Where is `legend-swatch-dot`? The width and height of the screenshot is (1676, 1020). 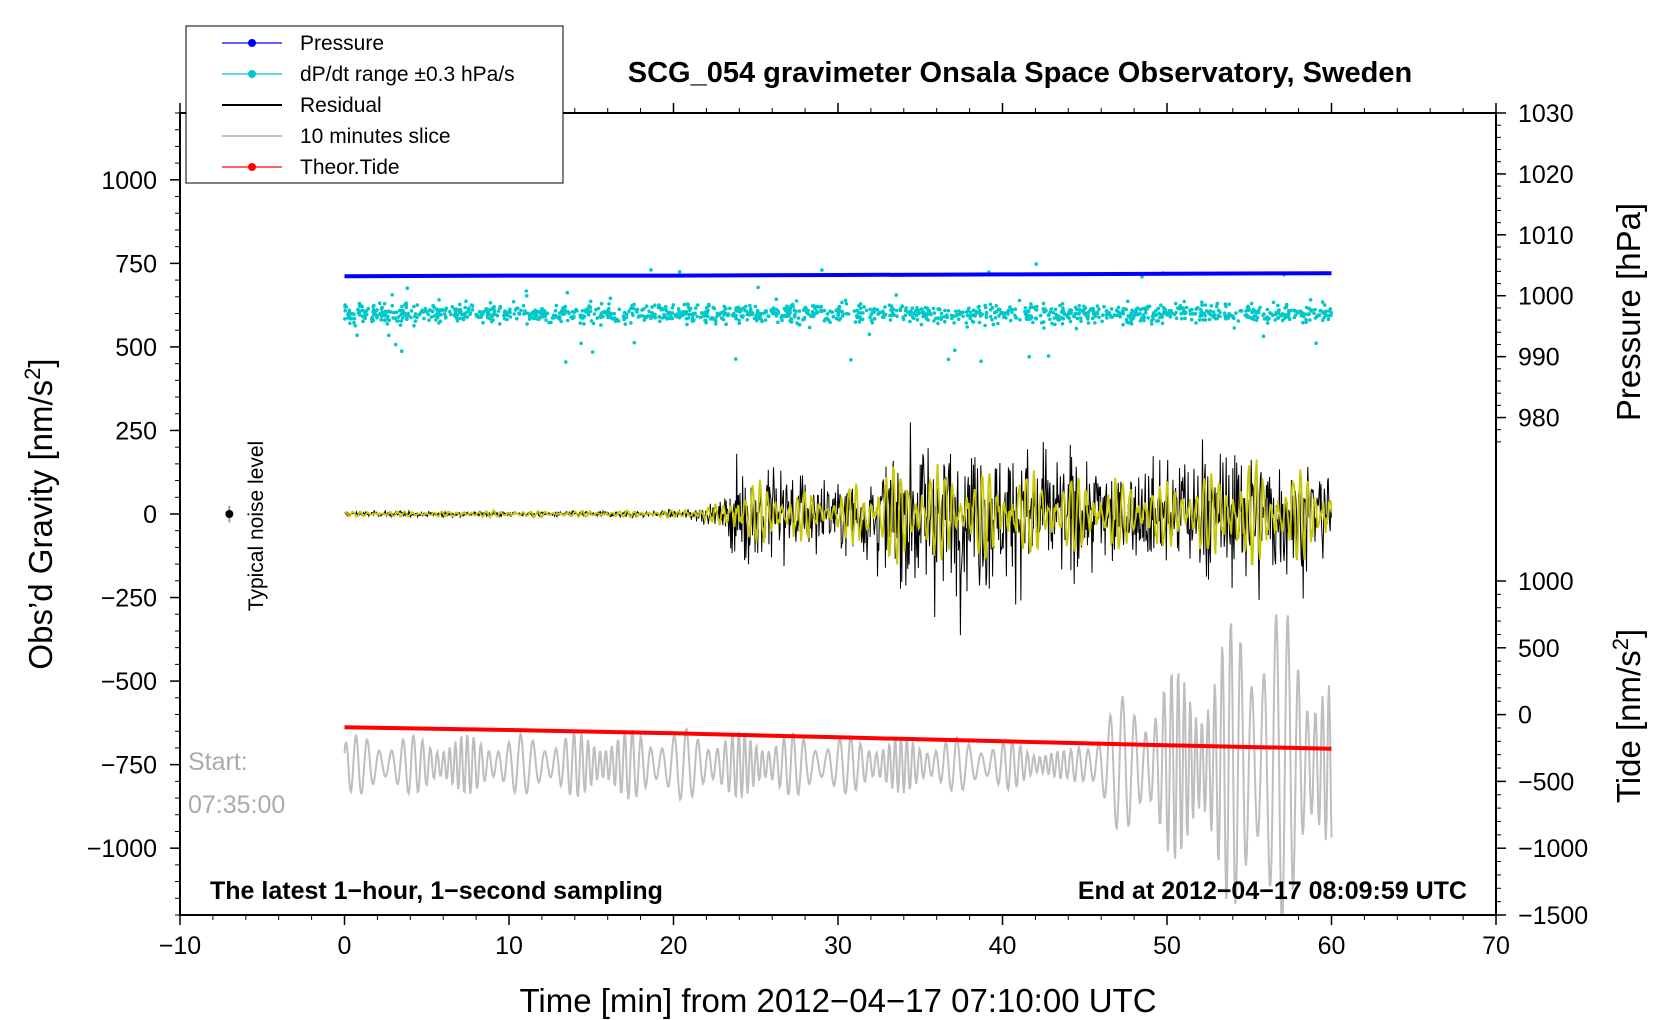 legend-swatch-dot is located at coordinates (252, 74).